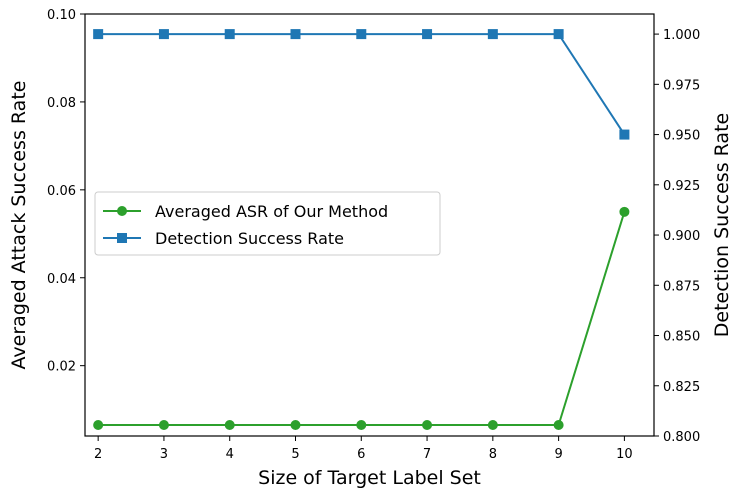 The width and height of the screenshot is (732, 489). What do you see at coordinates (493, 454) in the screenshot?
I see `x-tick-label-8: 8` at bounding box center [493, 454].